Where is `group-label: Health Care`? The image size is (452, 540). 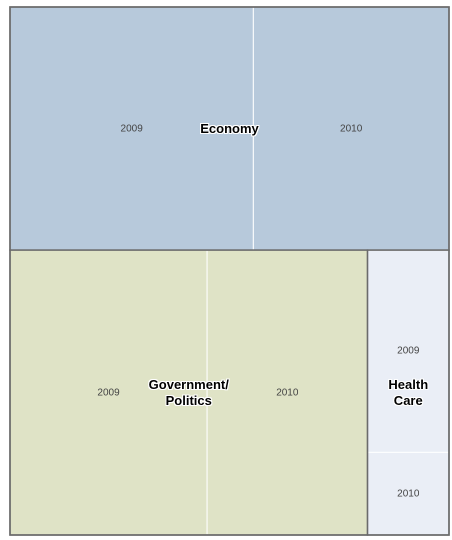 group-label: Health Care is located at coordinates (408, 392).